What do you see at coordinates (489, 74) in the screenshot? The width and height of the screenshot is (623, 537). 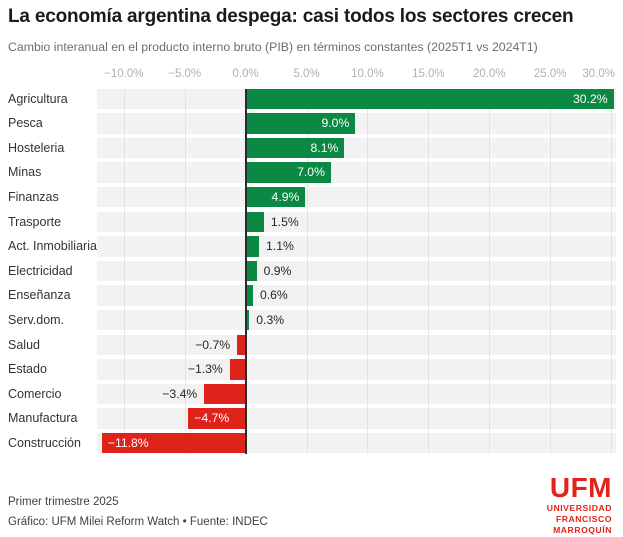 I see `x-axis-tick-label: 20.0%` at bounding box center [489, 74].